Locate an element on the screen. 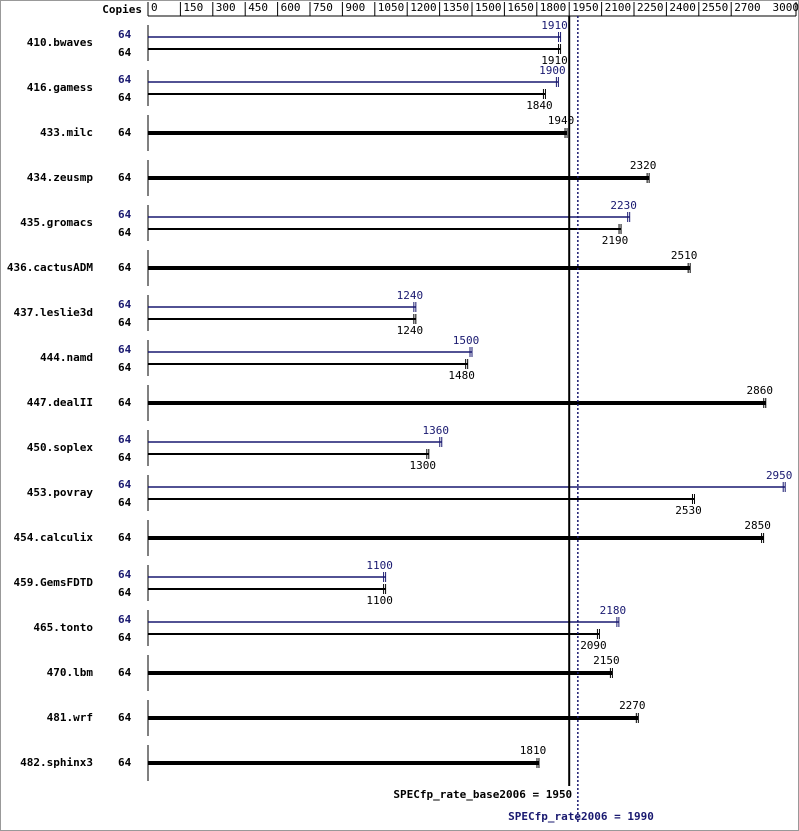 The image size is (799, 831). x-tick-label: 1200 is located at coordinates (423, 7).